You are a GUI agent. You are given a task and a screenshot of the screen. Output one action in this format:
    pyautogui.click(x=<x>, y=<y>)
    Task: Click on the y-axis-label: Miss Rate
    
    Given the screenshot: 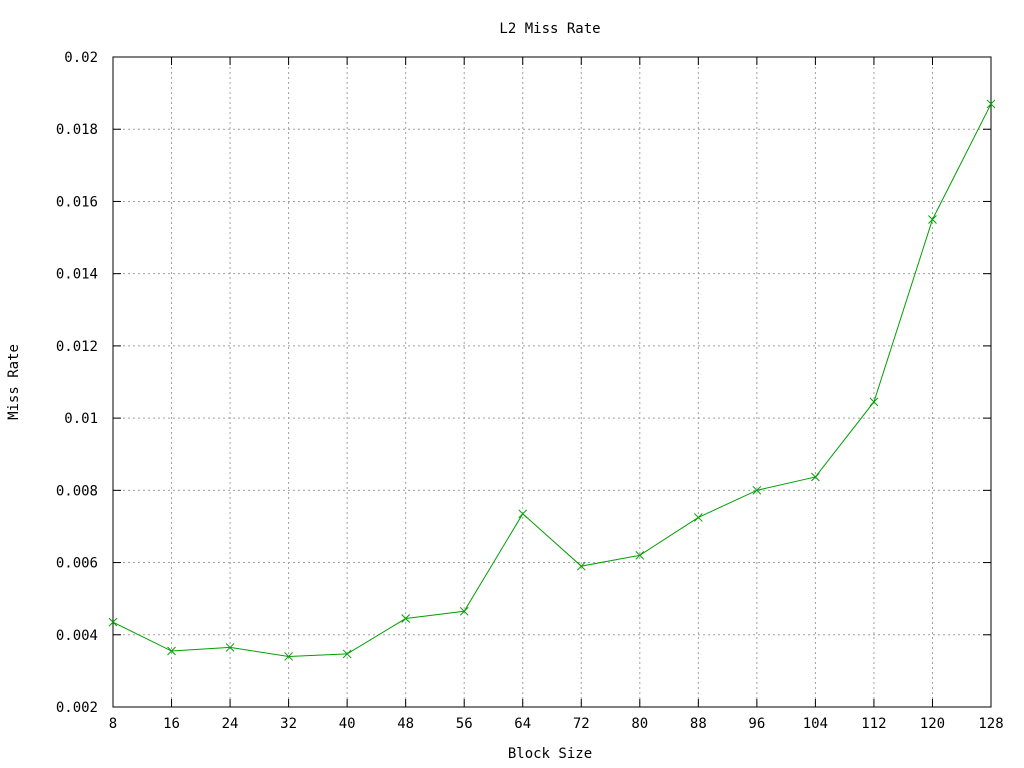 What is the action you would take?
    pyautogui.click(x=14, y=382)
    